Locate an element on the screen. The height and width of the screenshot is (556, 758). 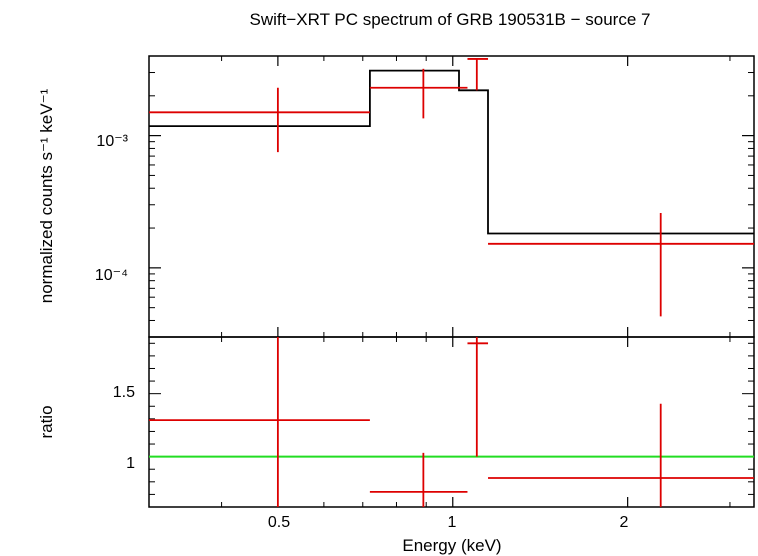
ytick-label-1e-4: 10⁻⁴ is located at coordinates (111, 275).